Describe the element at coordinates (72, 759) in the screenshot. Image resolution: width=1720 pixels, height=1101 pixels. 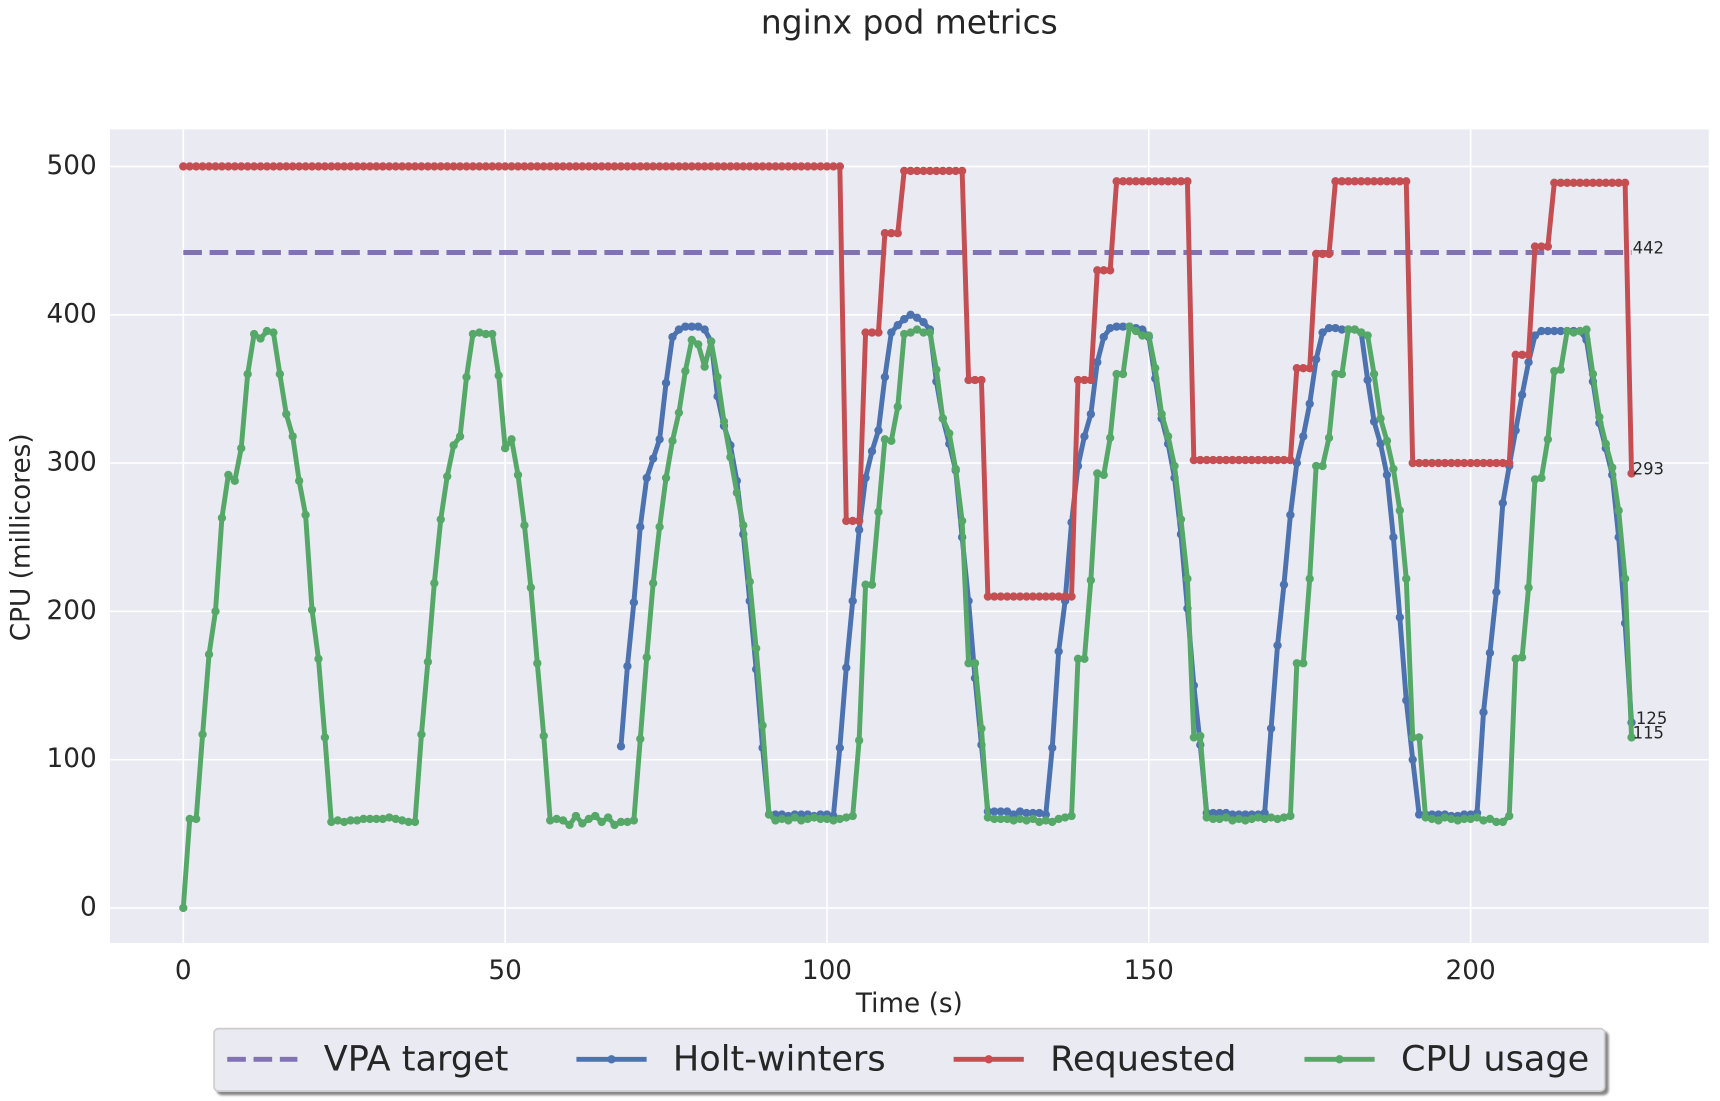
I see `y-tick-label: 100` at that location.